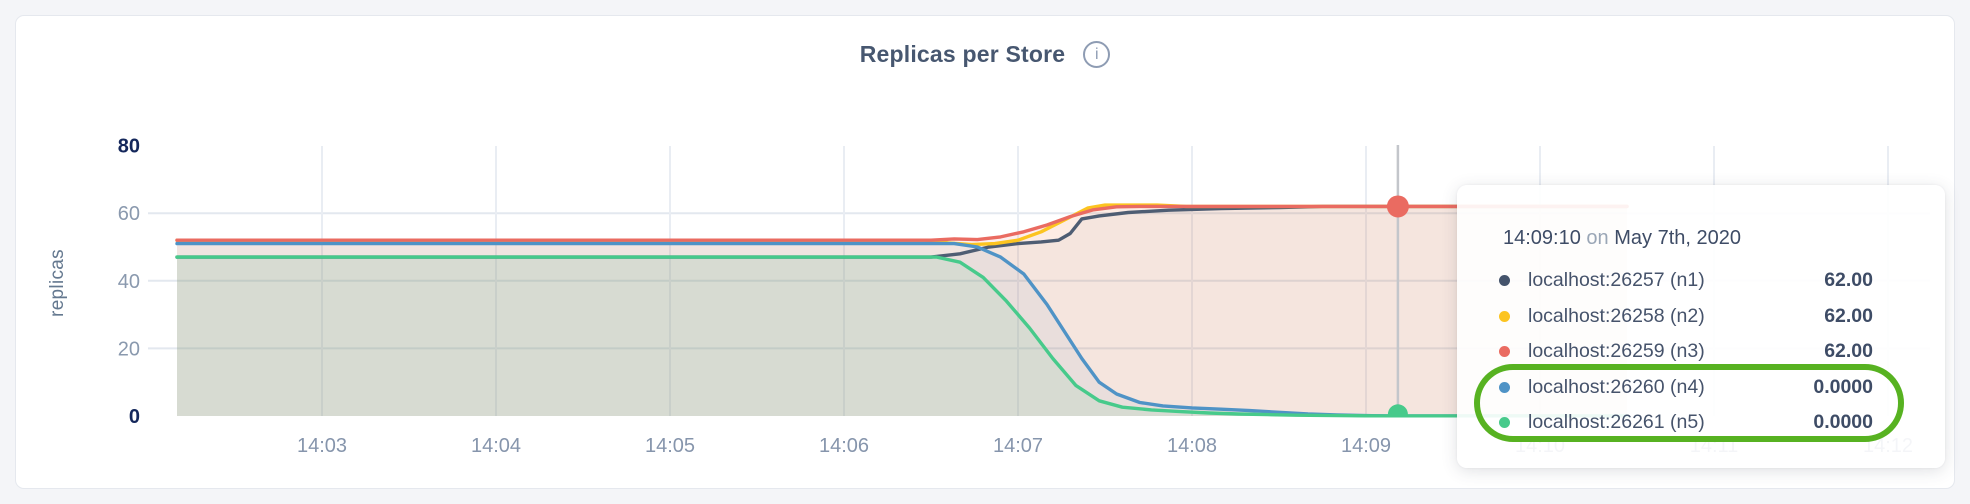 This screenshot has width=1970, height=504. What do you see at coordinates (1616, 351) in the screenshot?
I see `series-label: localhost:26259 (n3)` at bounding box center [1616, 351].